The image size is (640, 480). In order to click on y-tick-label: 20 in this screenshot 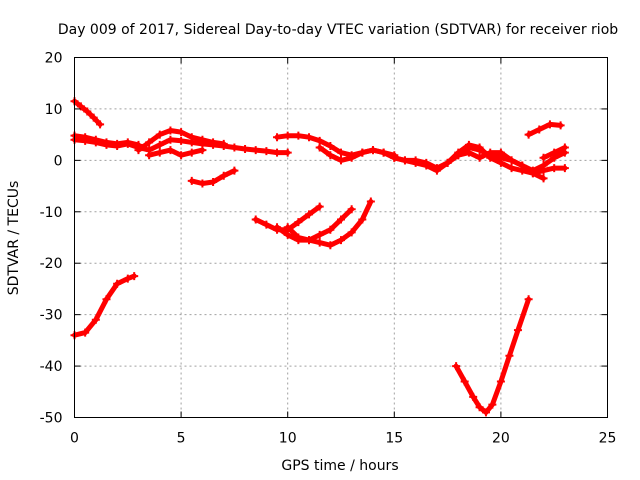, I will do `click(54, 59)`.